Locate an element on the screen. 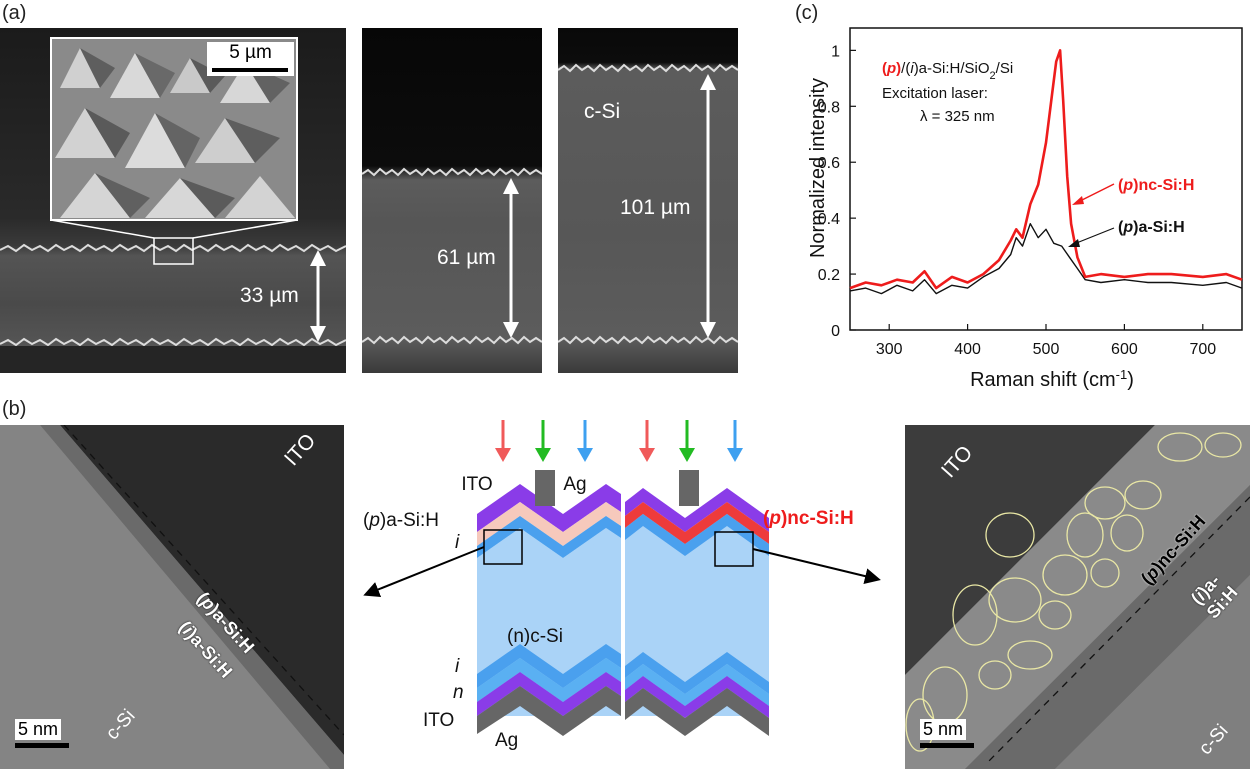 The image size is (1250, 769). y-axis-label: Normalized intensity is located at coordinates (818, 168).